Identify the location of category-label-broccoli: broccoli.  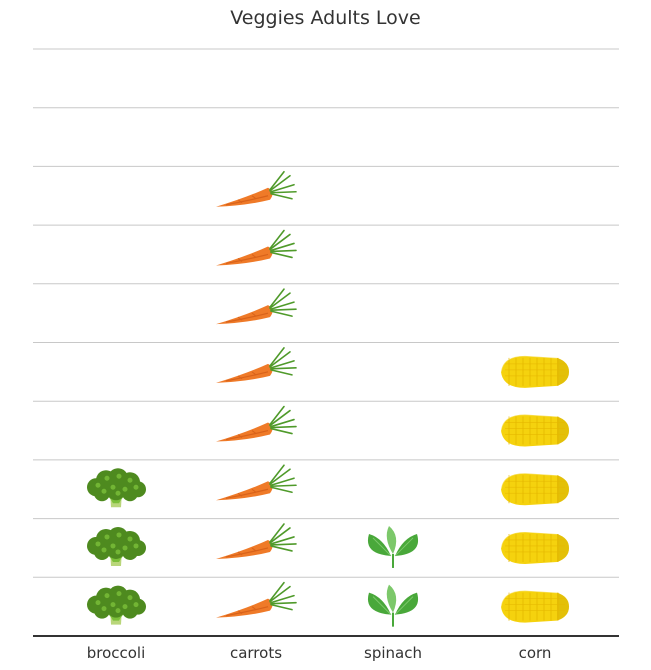
(116, 653).